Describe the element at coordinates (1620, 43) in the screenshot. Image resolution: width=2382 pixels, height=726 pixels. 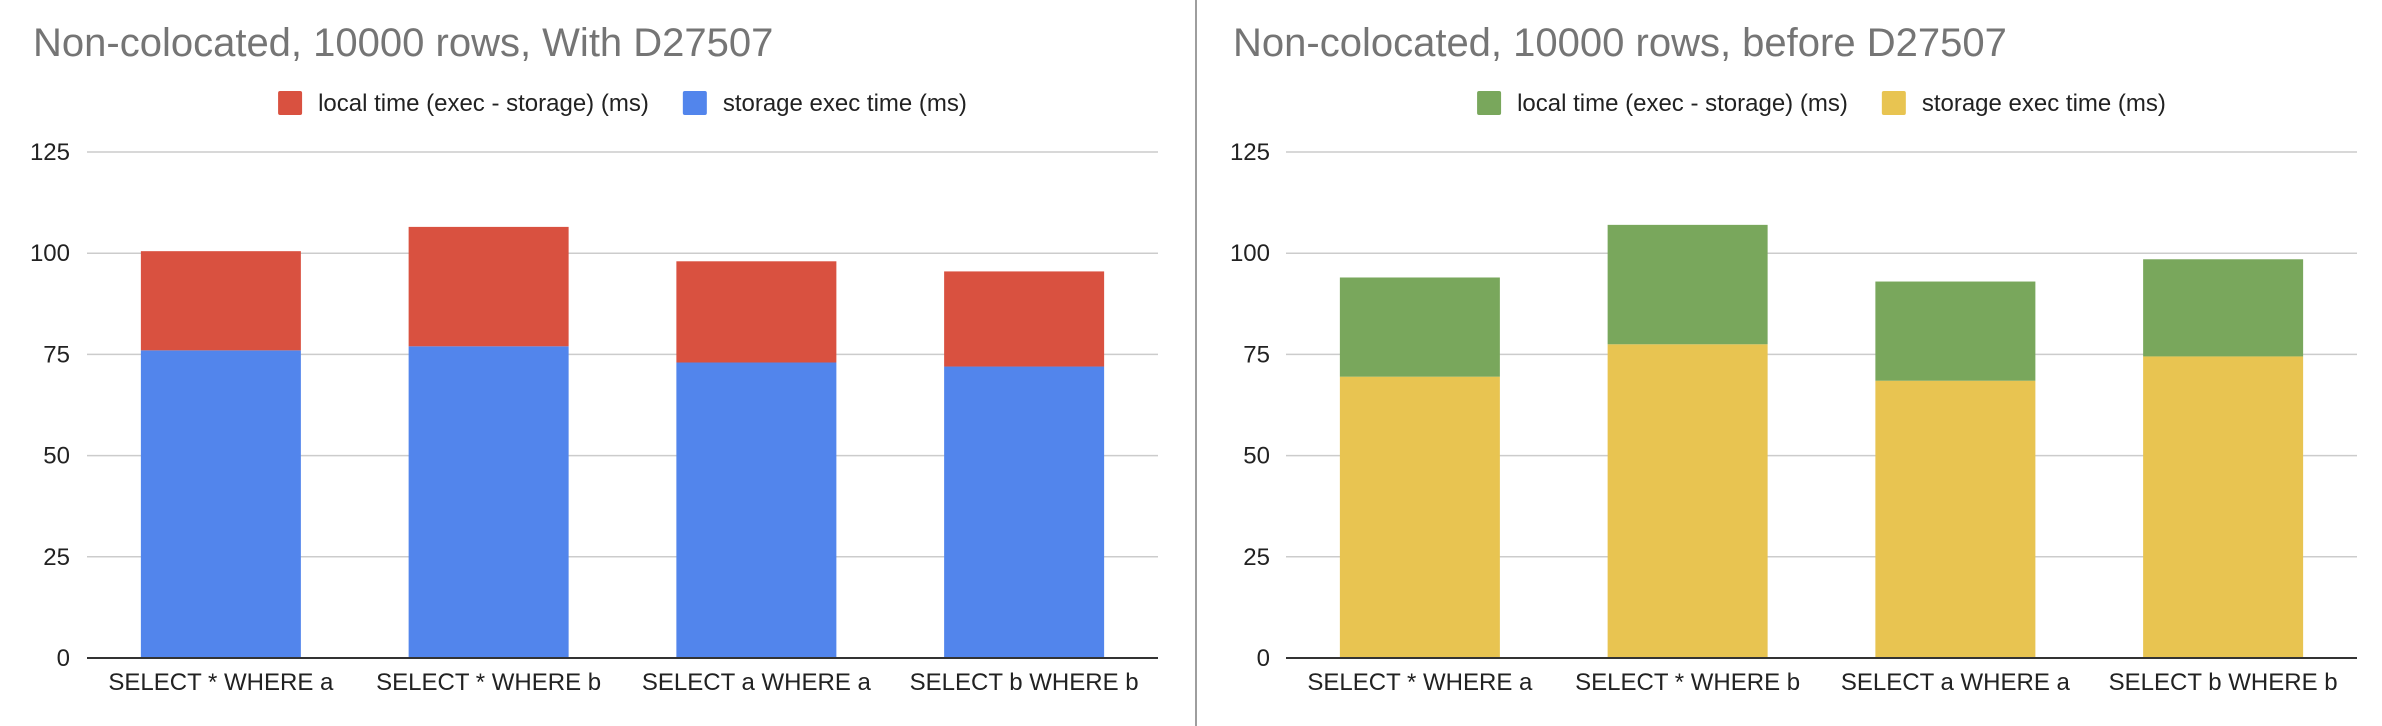
I see `chart-title: Non-colocated, 10000 rows, before D27507` at that location.